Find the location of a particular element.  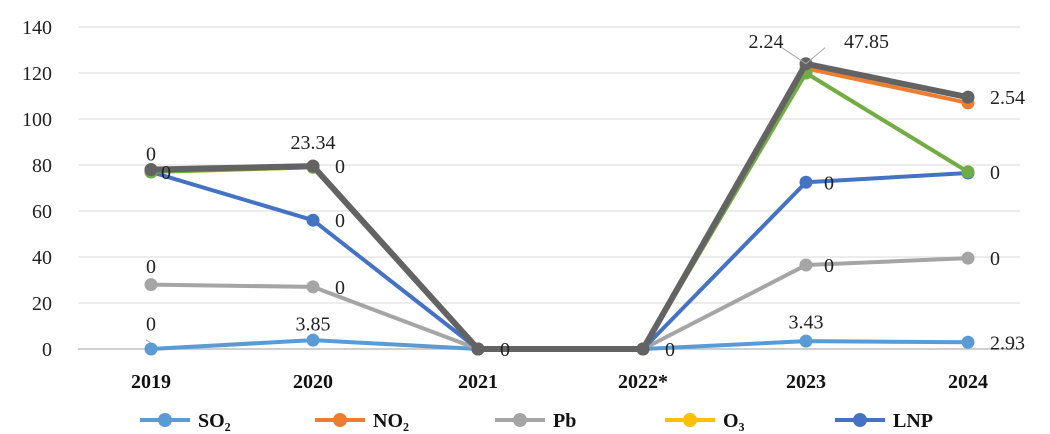

data-label: 2.24 is located at coordinates (766, 42).